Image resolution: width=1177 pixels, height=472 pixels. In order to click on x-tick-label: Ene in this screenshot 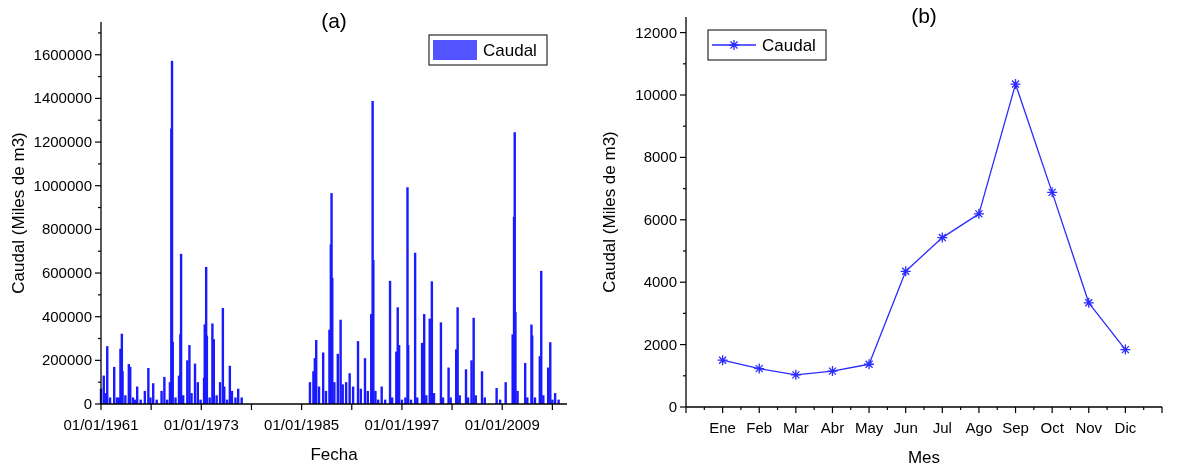, I will do `click(722, 427)`.